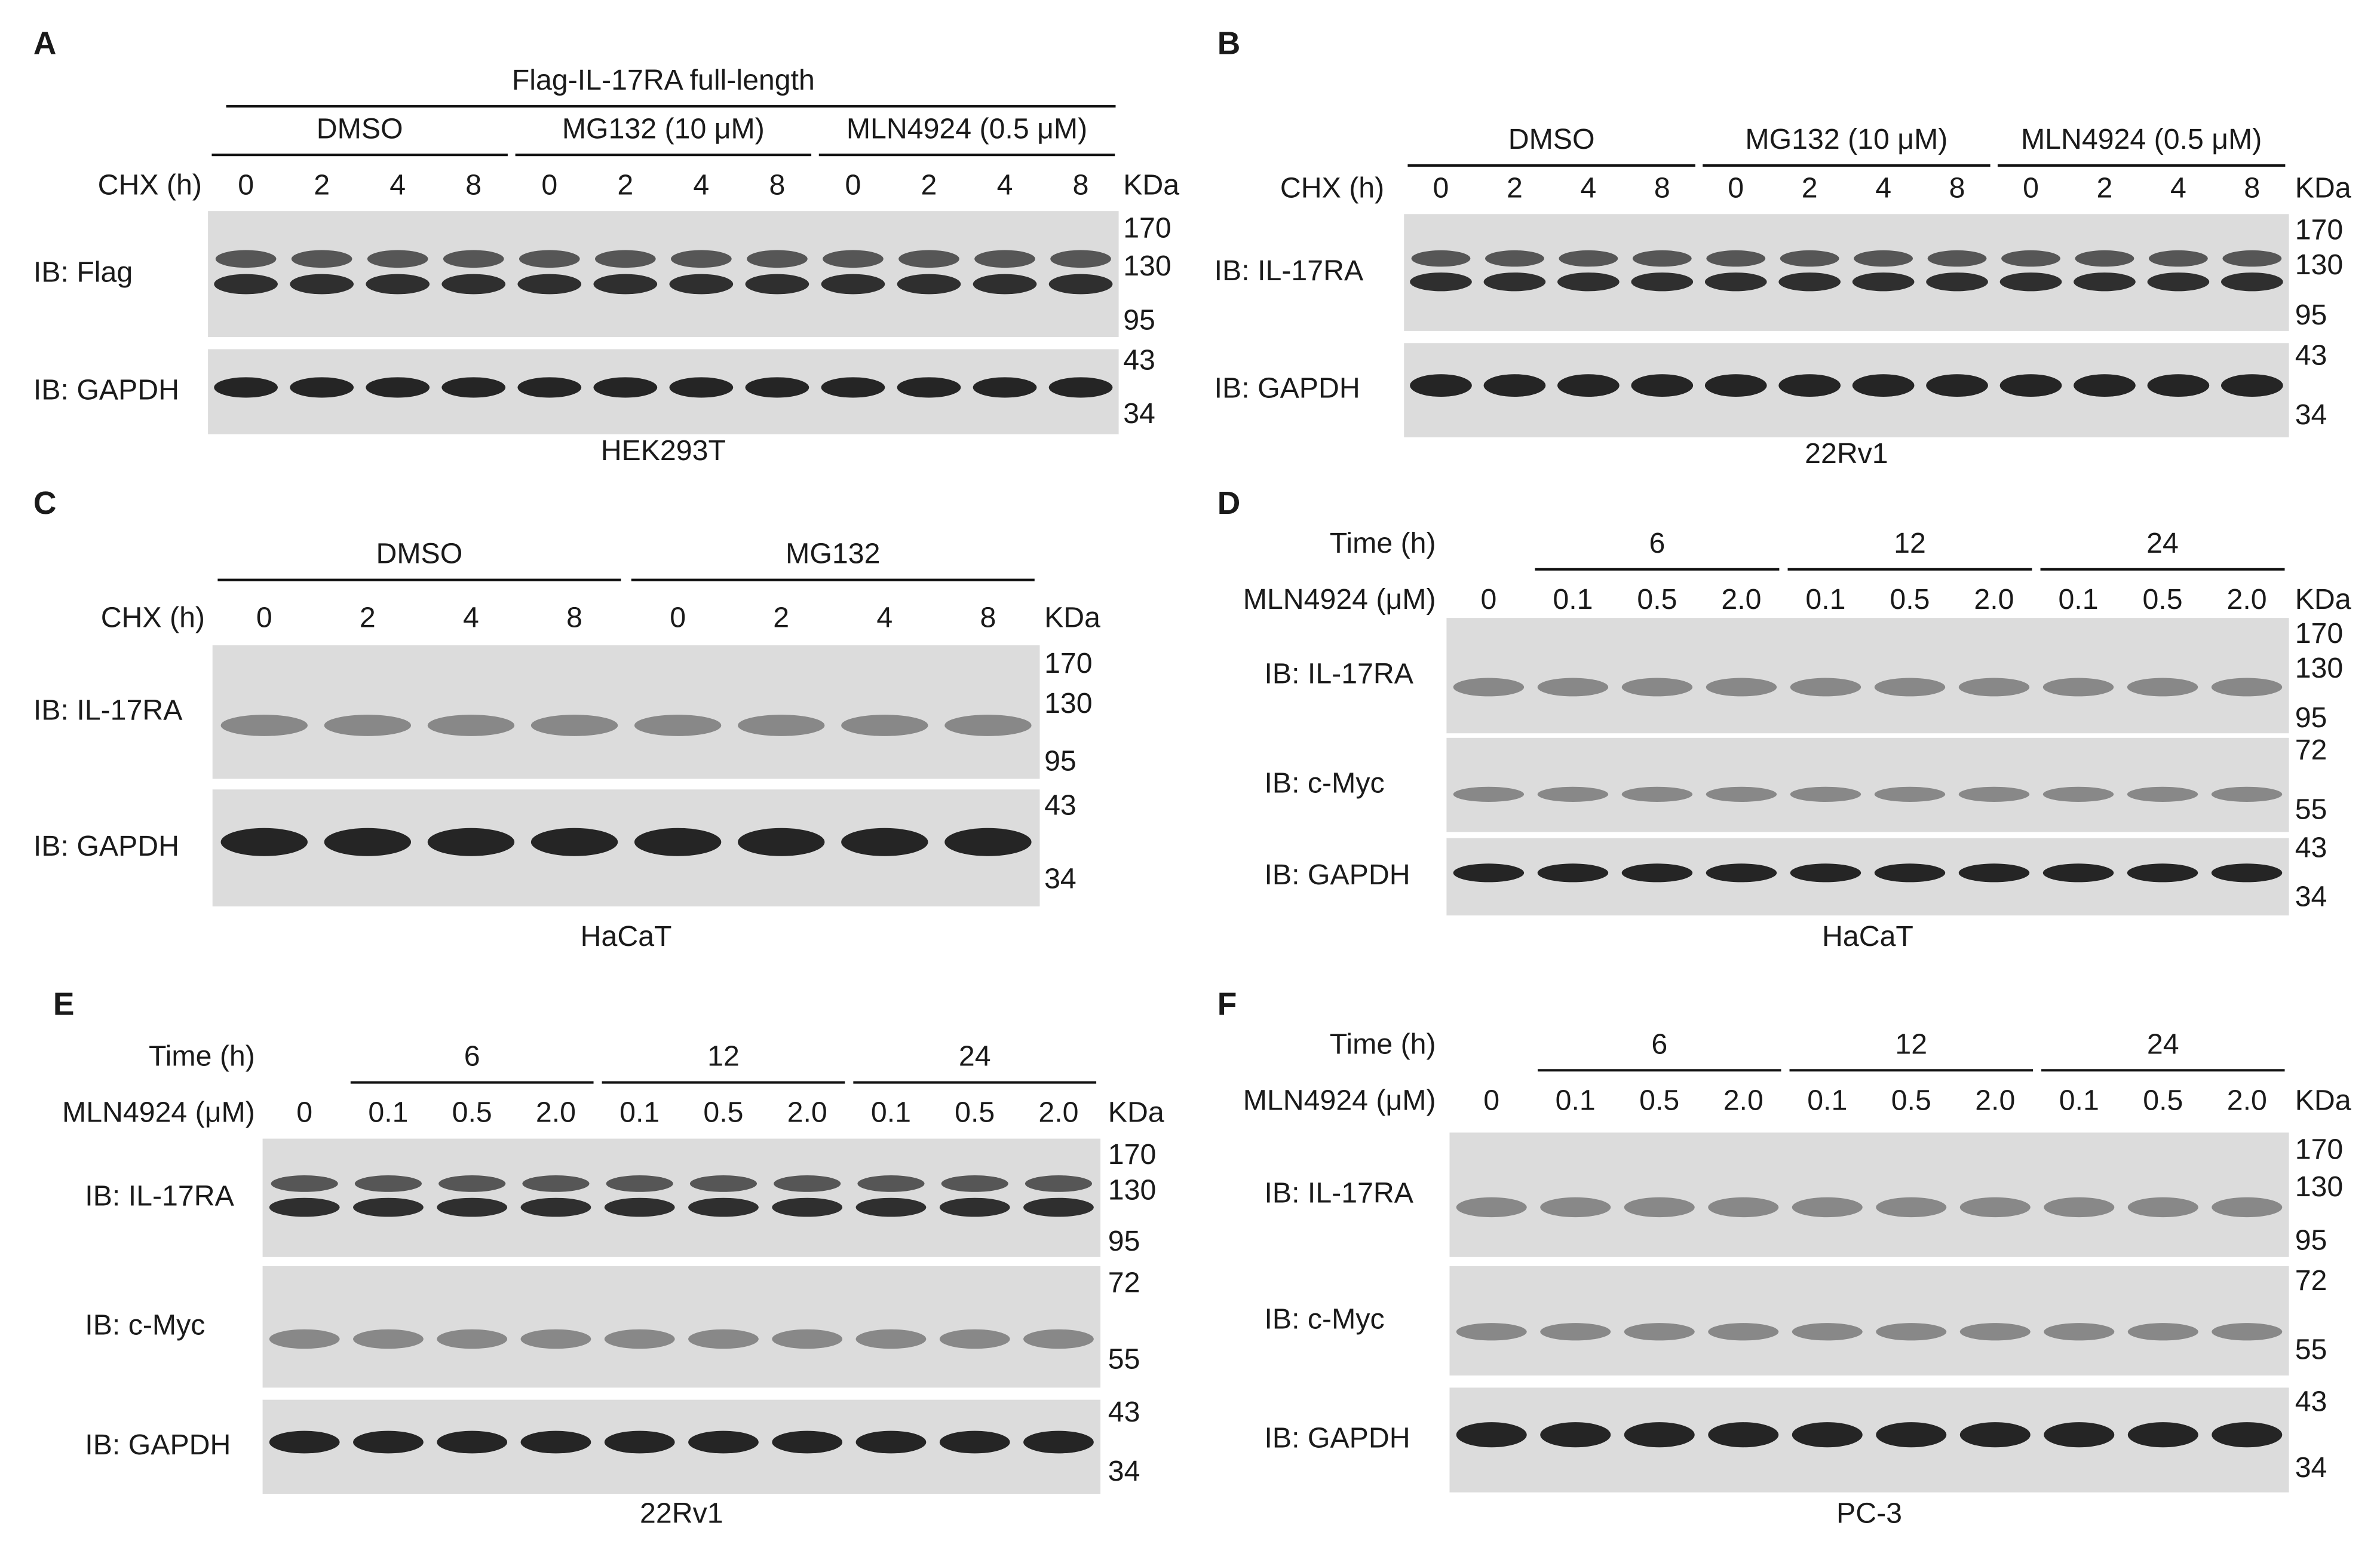 The height and width of the screenshot is (1544, 2380). What do you see at coordinates (1846, 453) in the screenshot?
I see `cell-line: 22Rv1` at bounding box center [1846, 453].